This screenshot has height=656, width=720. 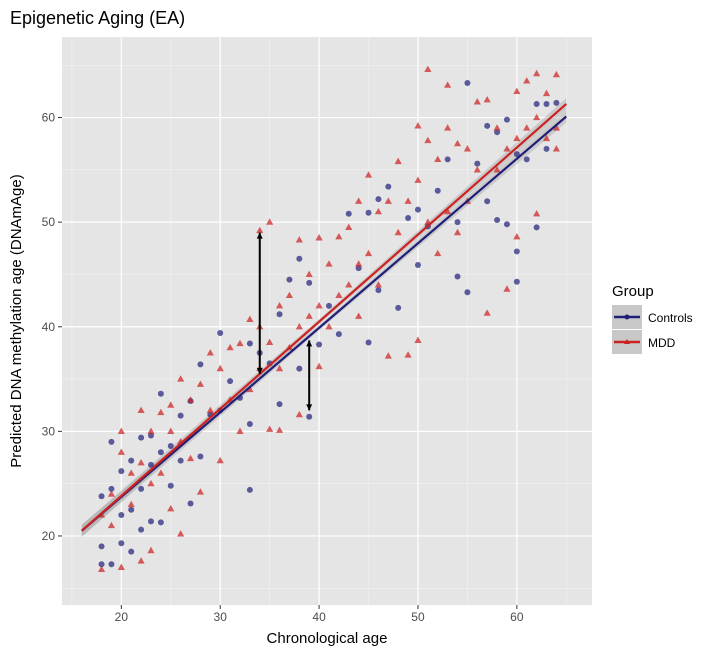 I want to click on y-axis-label: Predicted DNA methylation age (DNAmAge), so click(x=16, y=320).